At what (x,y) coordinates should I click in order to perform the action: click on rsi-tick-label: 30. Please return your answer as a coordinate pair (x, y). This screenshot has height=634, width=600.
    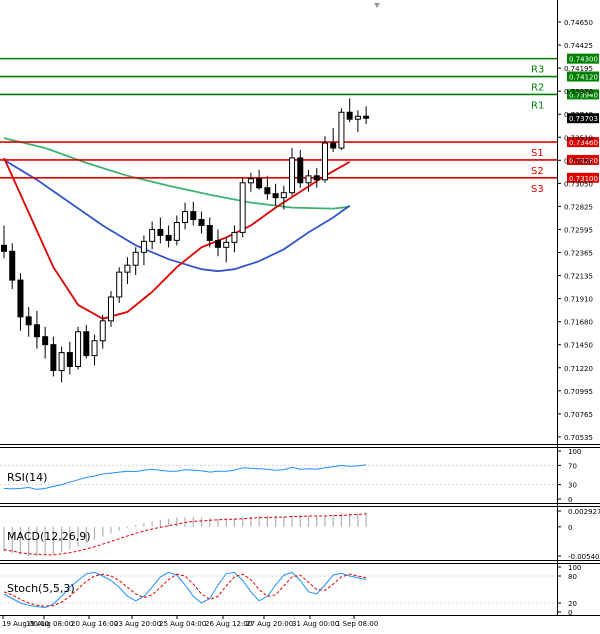
    Looking at the image, I should click on (572, 486).